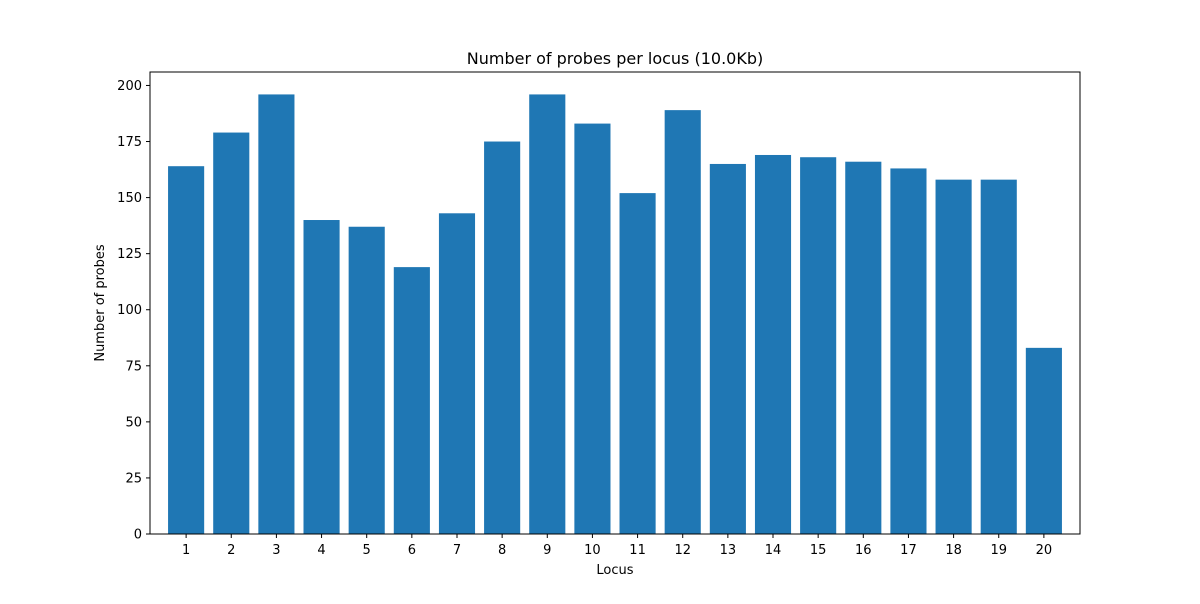  What do you see at coordinates (457, 550) in the screenshot?
I see `x-tick-label: 7` at bounding box center [457, 550].